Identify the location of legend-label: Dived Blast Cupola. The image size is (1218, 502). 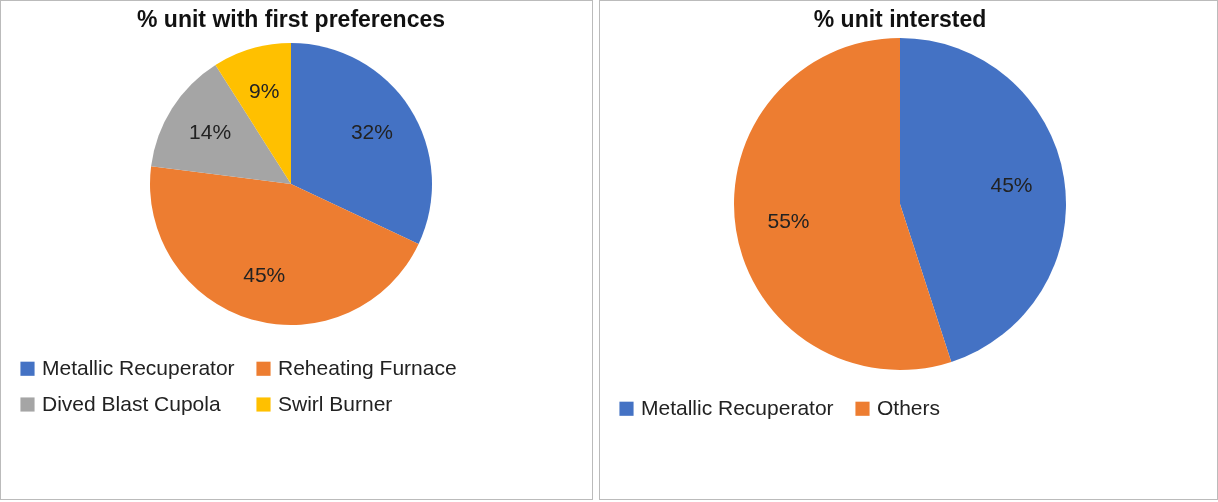
(131, 403).